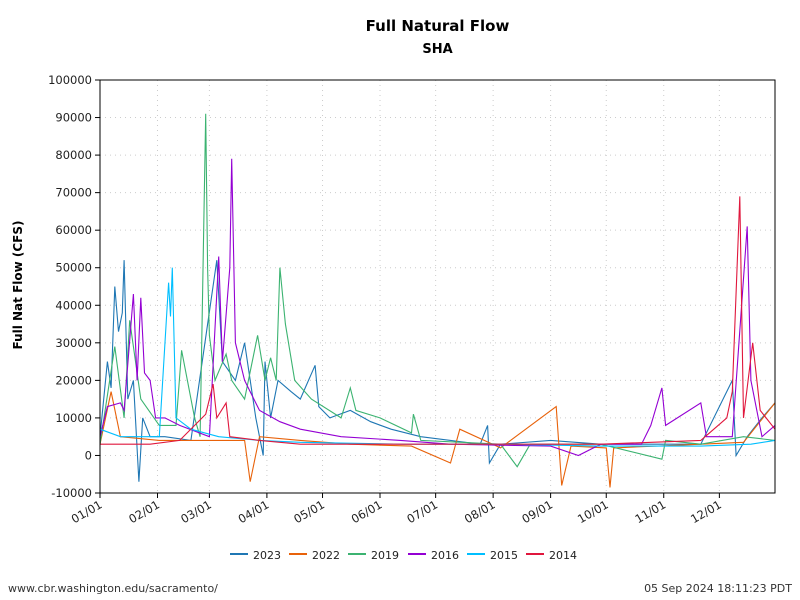  Describe the element at coordinates (437, 26) in the screenshot. I see `chart-title: Full Natural Flow` at that location.